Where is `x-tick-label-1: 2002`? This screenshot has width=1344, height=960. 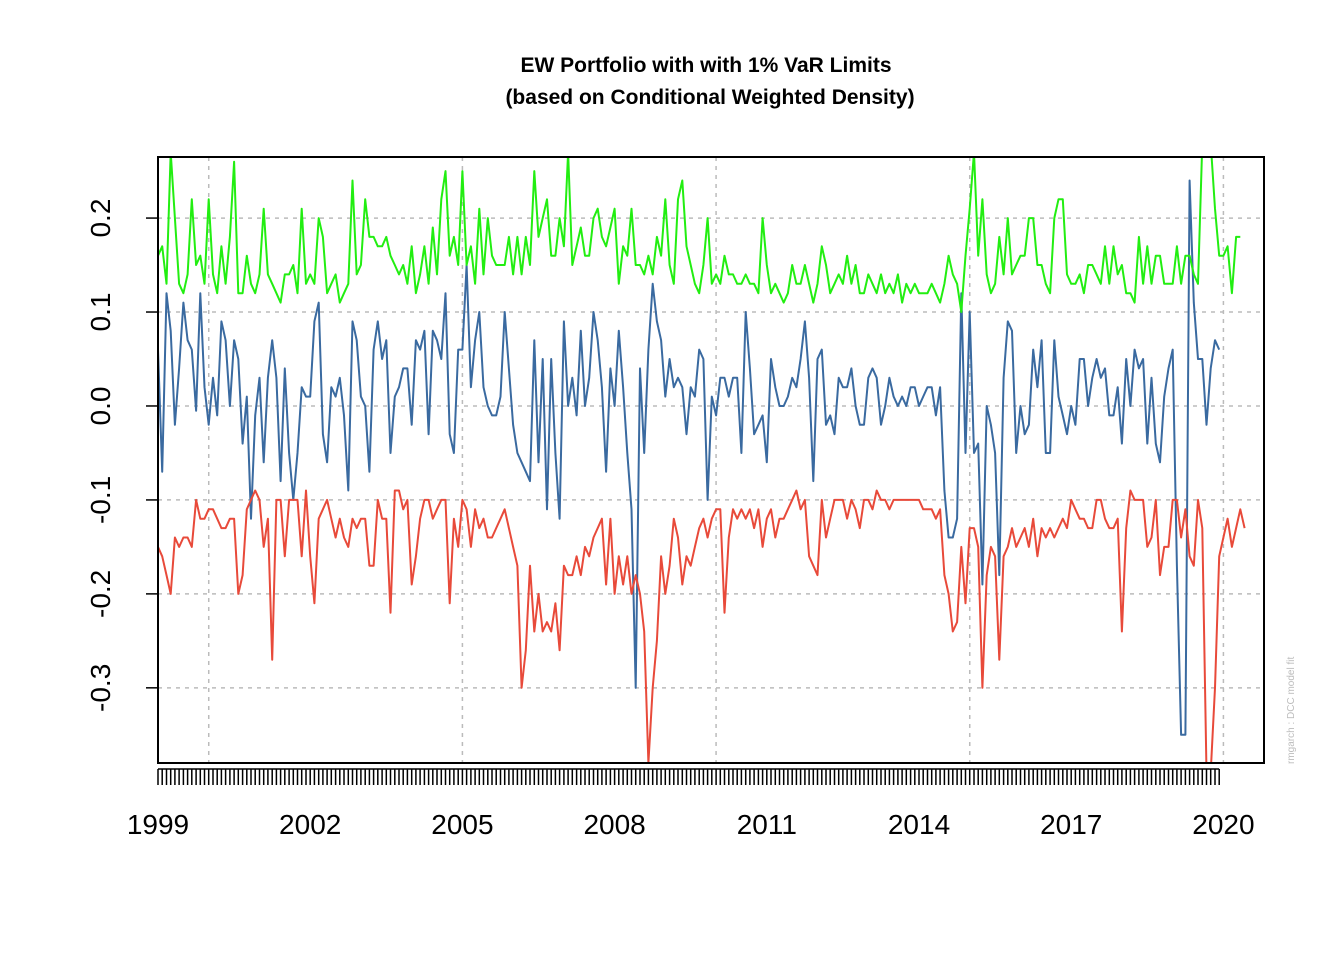
x-tick-label-1: 2002 is located at coordinates (310, 824).